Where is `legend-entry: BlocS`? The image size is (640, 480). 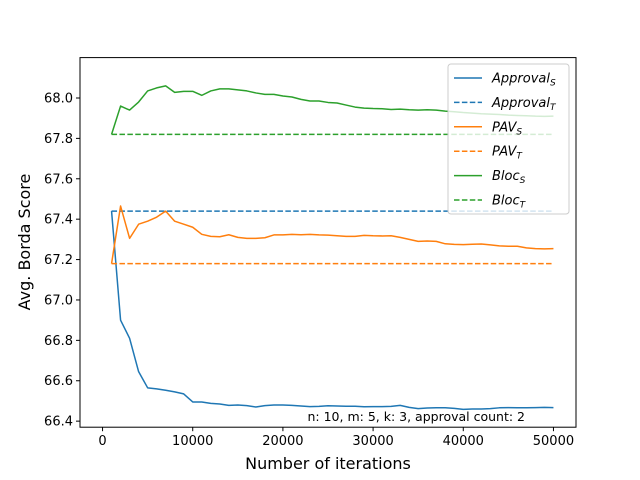 legend-entry: BlocS is located at coordinates (509, 177).